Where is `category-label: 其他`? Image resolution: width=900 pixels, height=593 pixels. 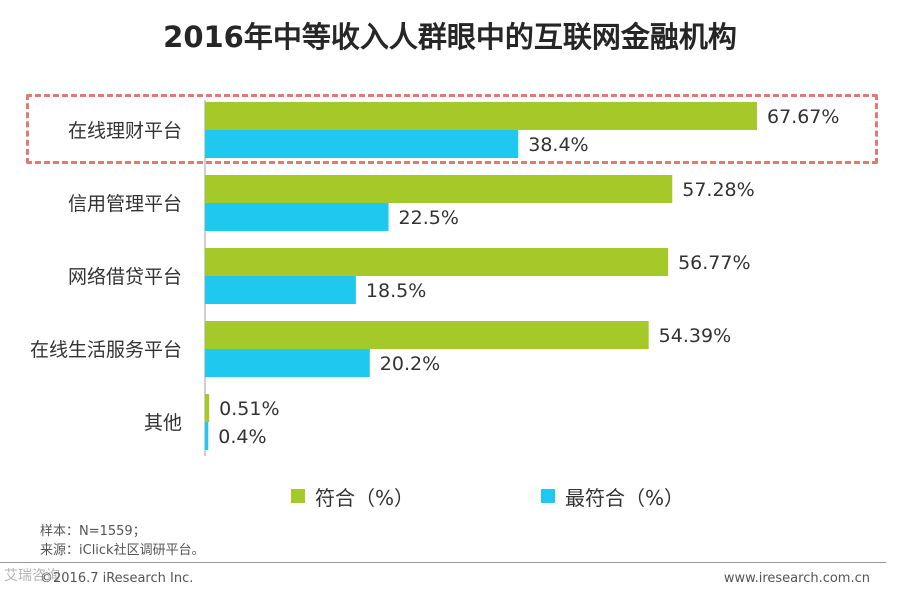
category-label: 其他 is located at coordinates (163, 423).